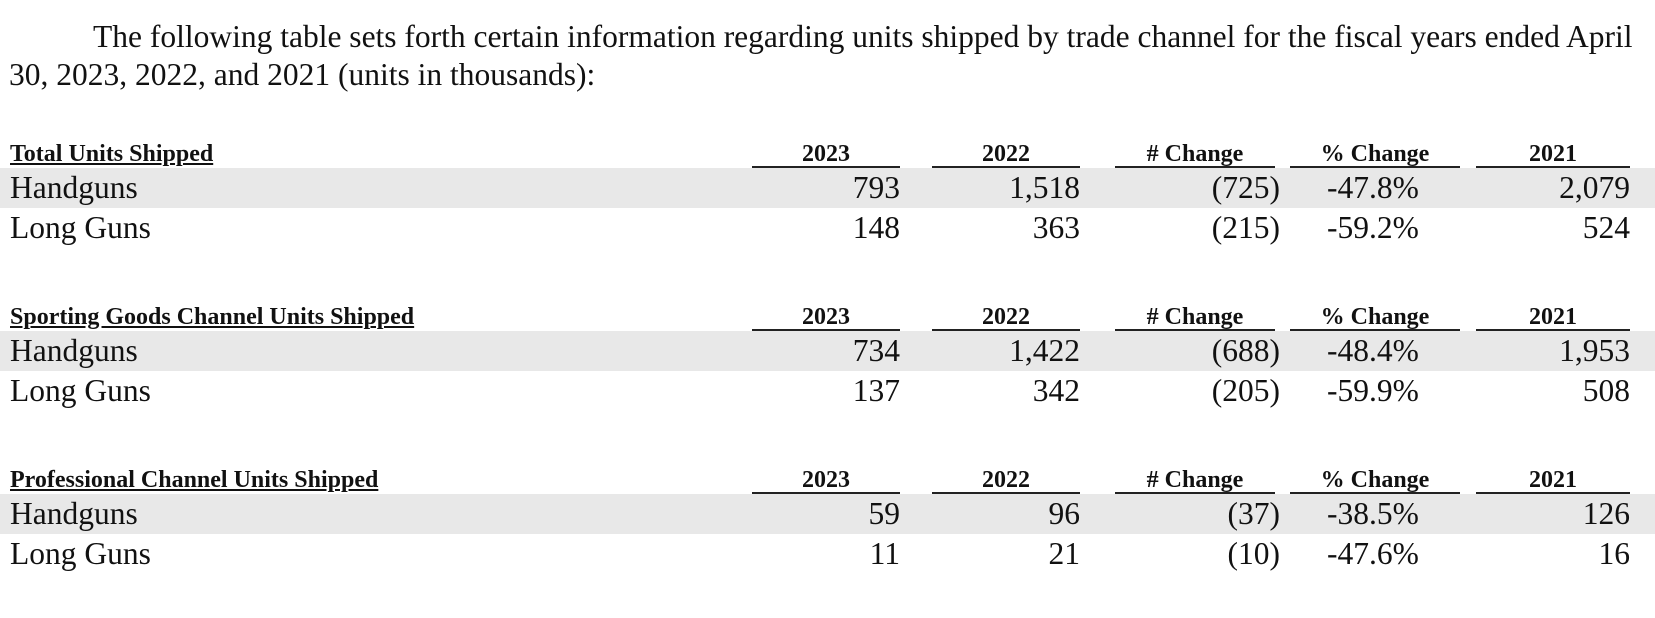 This screenshot has width=1655, height=618. What do you see at coordinates (112, 154) in the screenshot?
I see `section-title: Total Units Shipped` at bounding box center [112, 154].